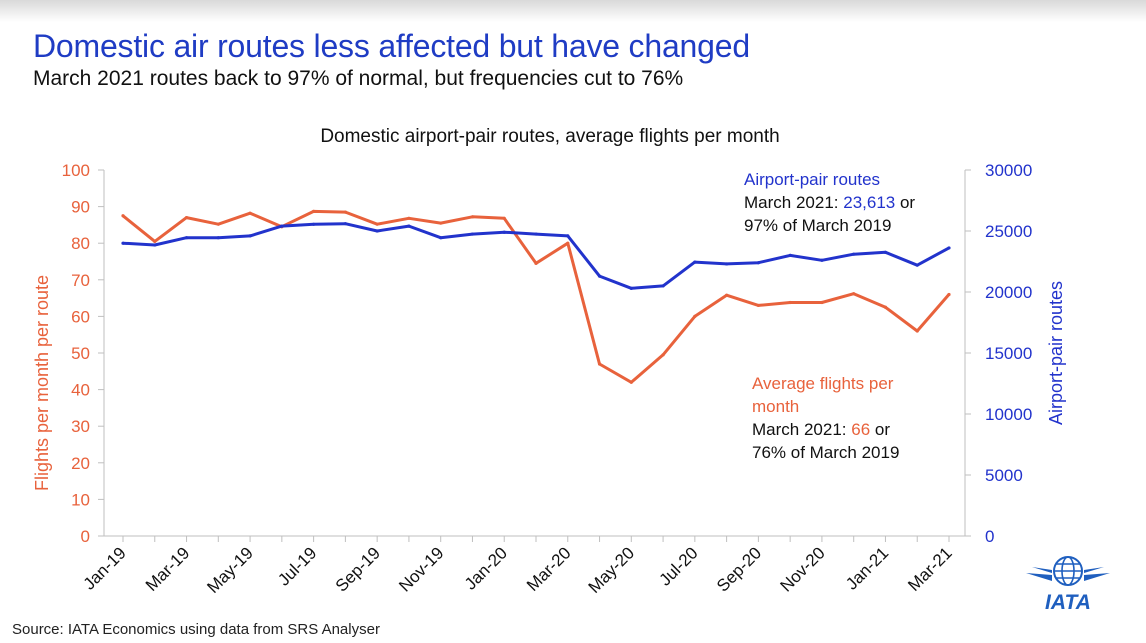 This screenshot has height=643, width=1146. Describe the element at coordinates (80, 353) in the screenshot. I see `y-left-tick-label: 50` at that location.